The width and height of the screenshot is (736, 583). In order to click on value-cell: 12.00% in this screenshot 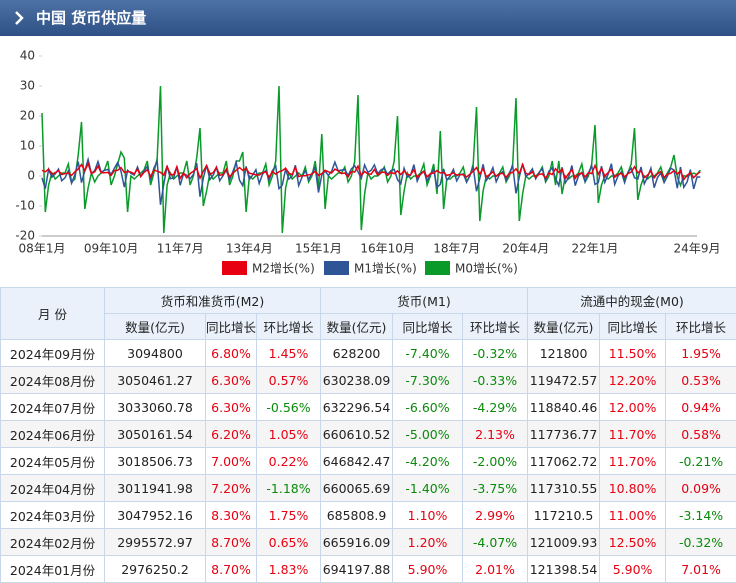, I will do `click(633, 407)`.